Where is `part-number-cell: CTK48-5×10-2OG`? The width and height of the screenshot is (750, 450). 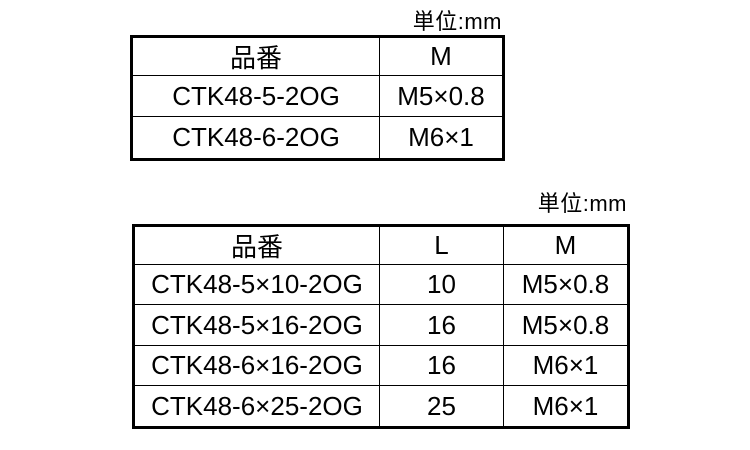 part-number-cell: CTK48-5×10-2OG is located at coordinates (256, 284).